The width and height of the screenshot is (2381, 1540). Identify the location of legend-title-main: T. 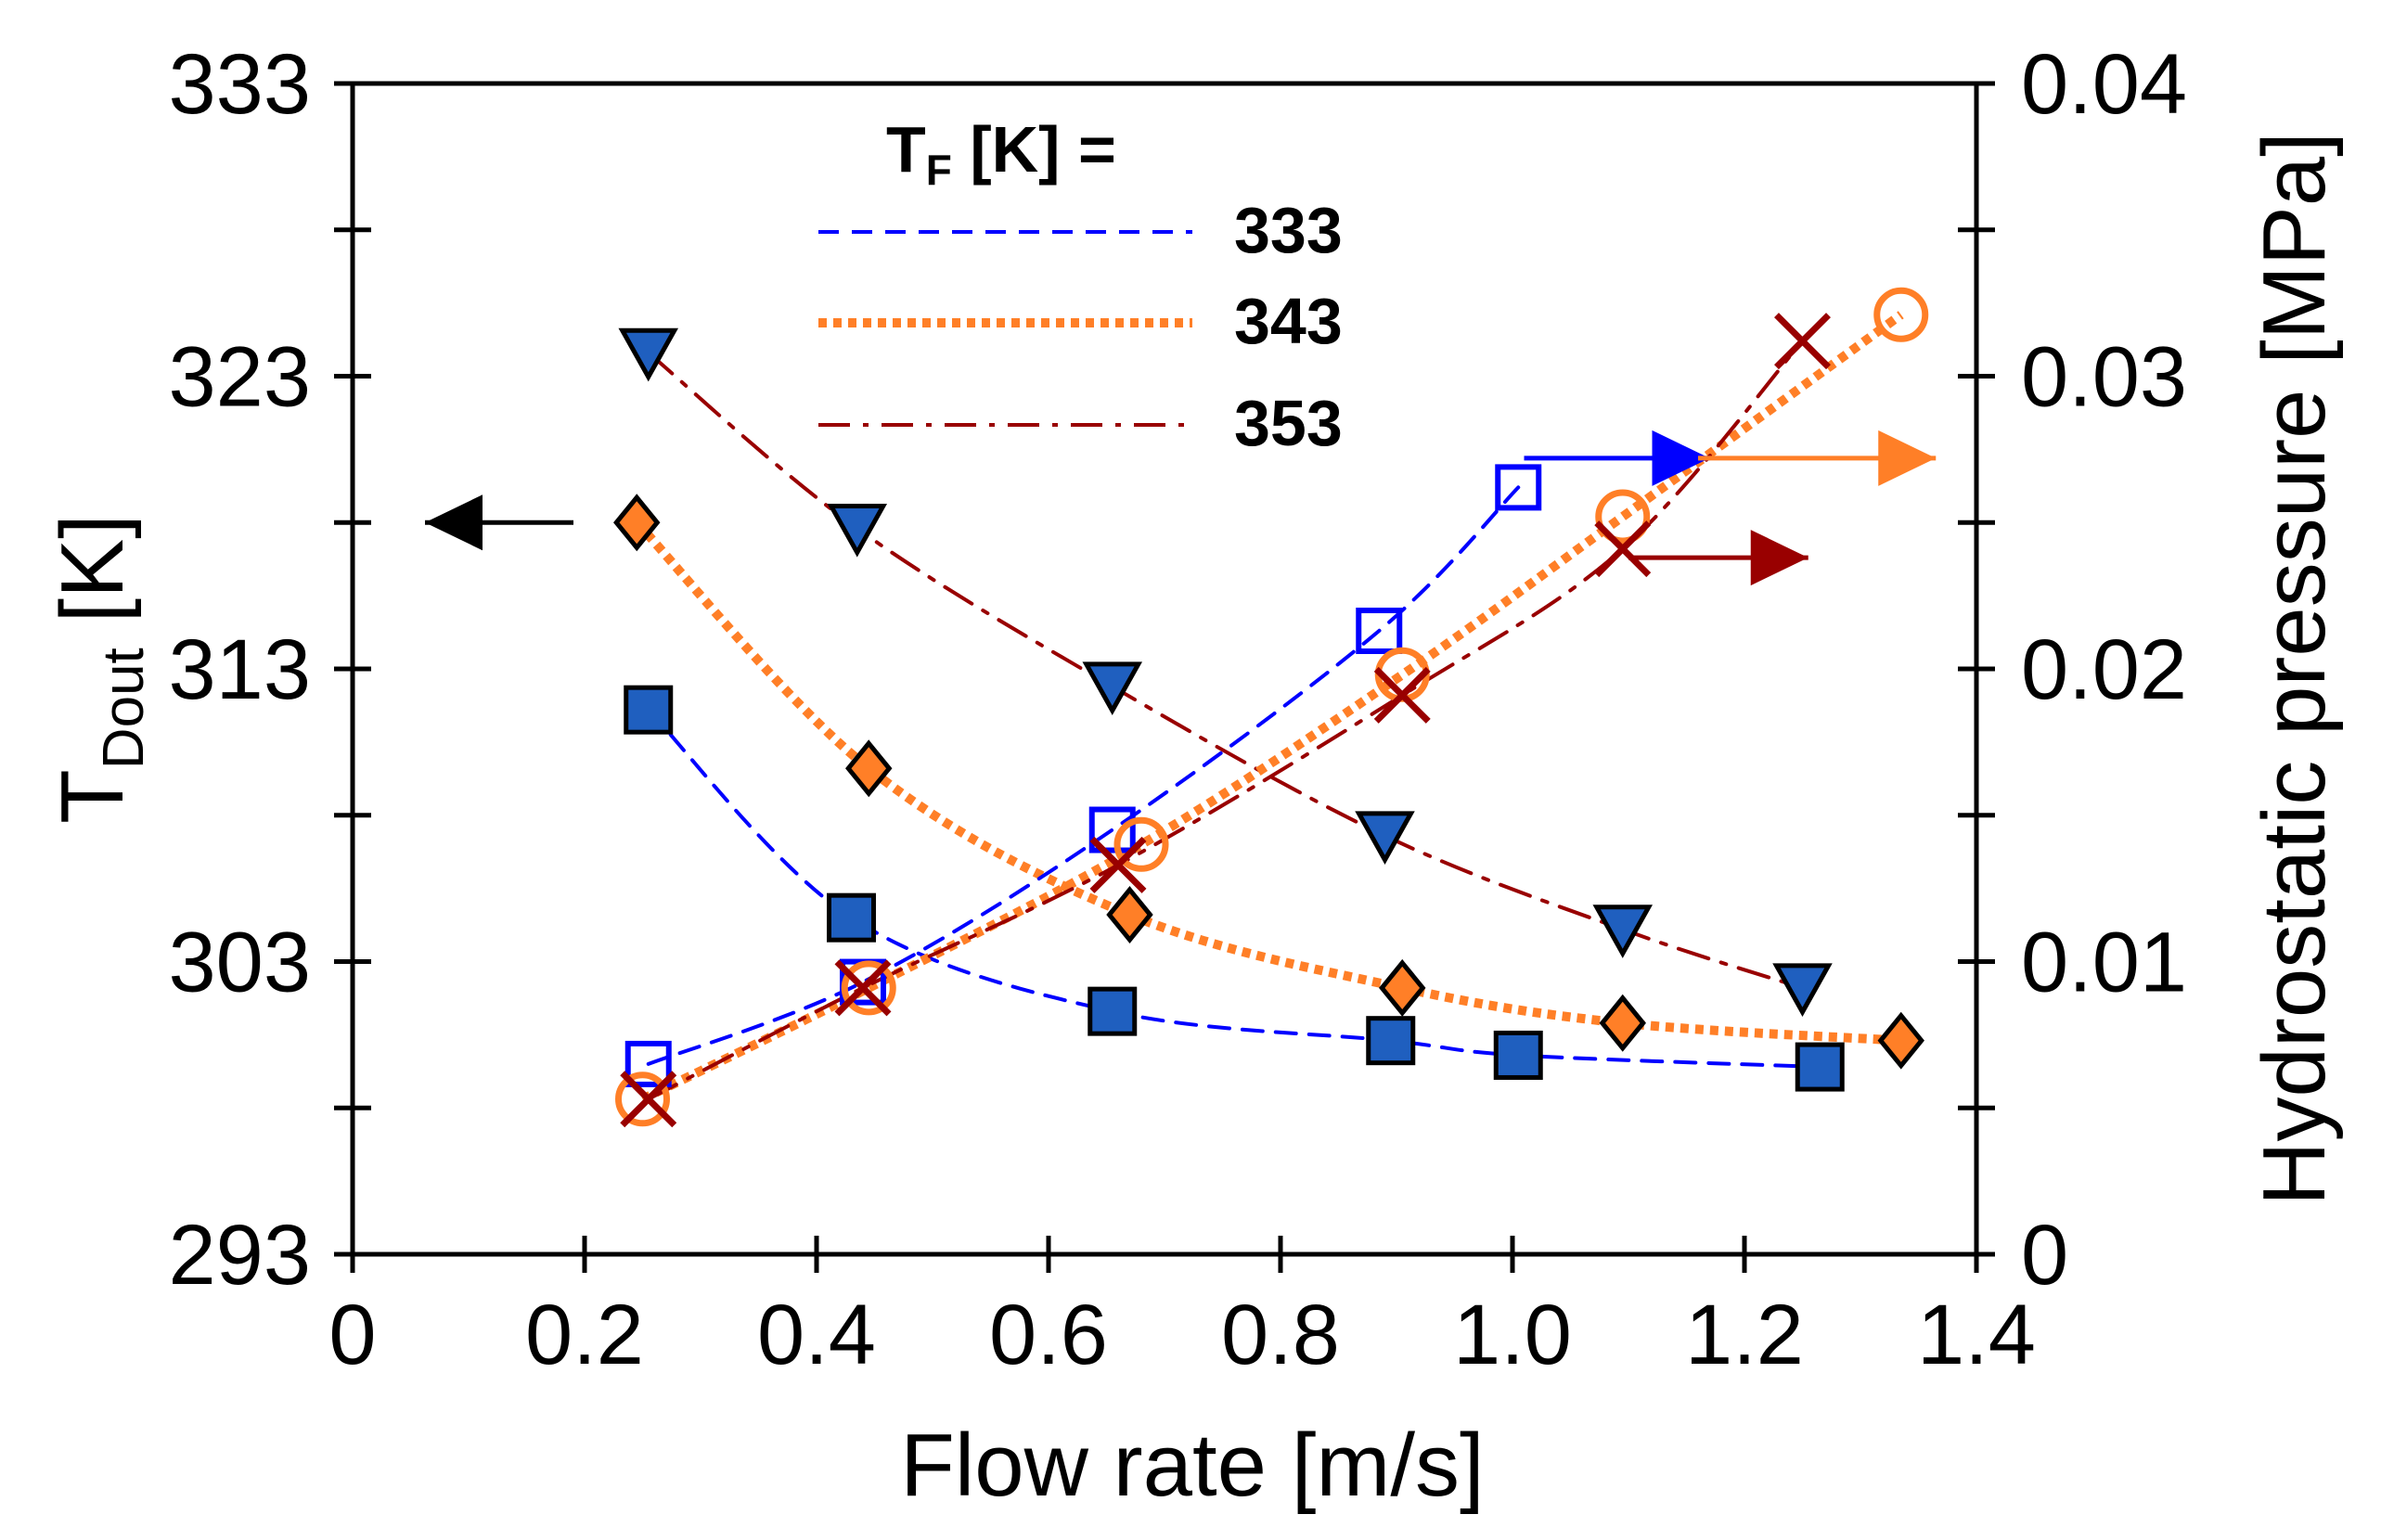
(906, 149).